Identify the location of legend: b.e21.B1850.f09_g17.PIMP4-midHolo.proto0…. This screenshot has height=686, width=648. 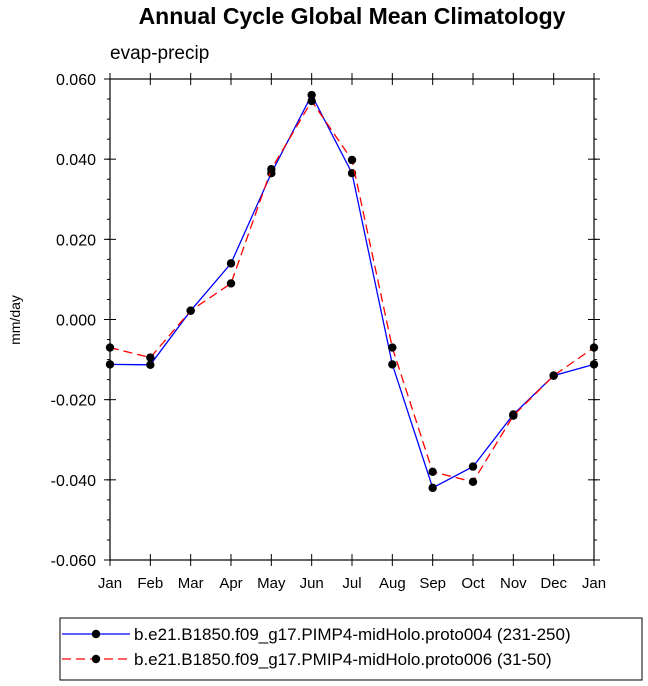
(351, 649).